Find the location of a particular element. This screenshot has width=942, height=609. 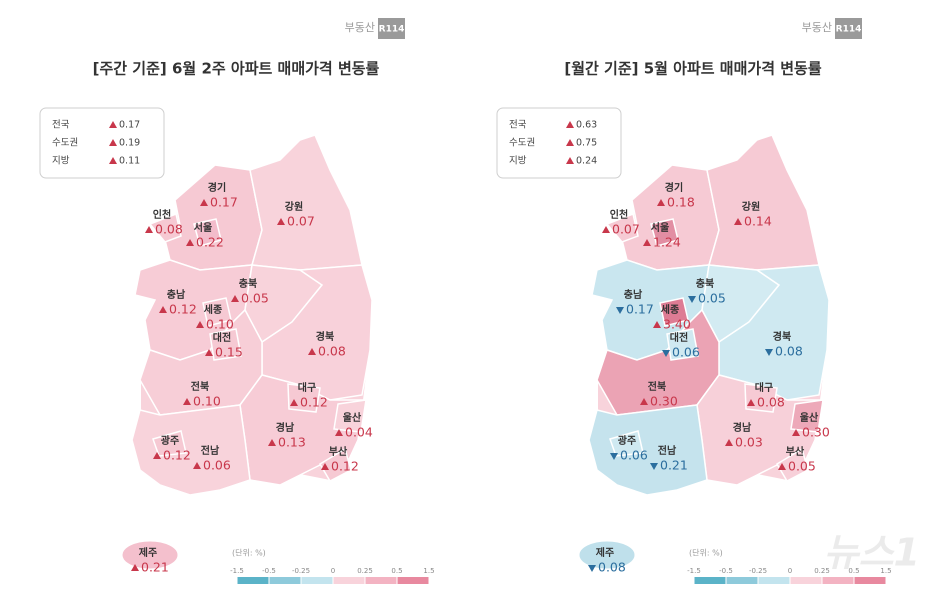

legend-tick-label: -0.25 is located at coordinates (301, 571).